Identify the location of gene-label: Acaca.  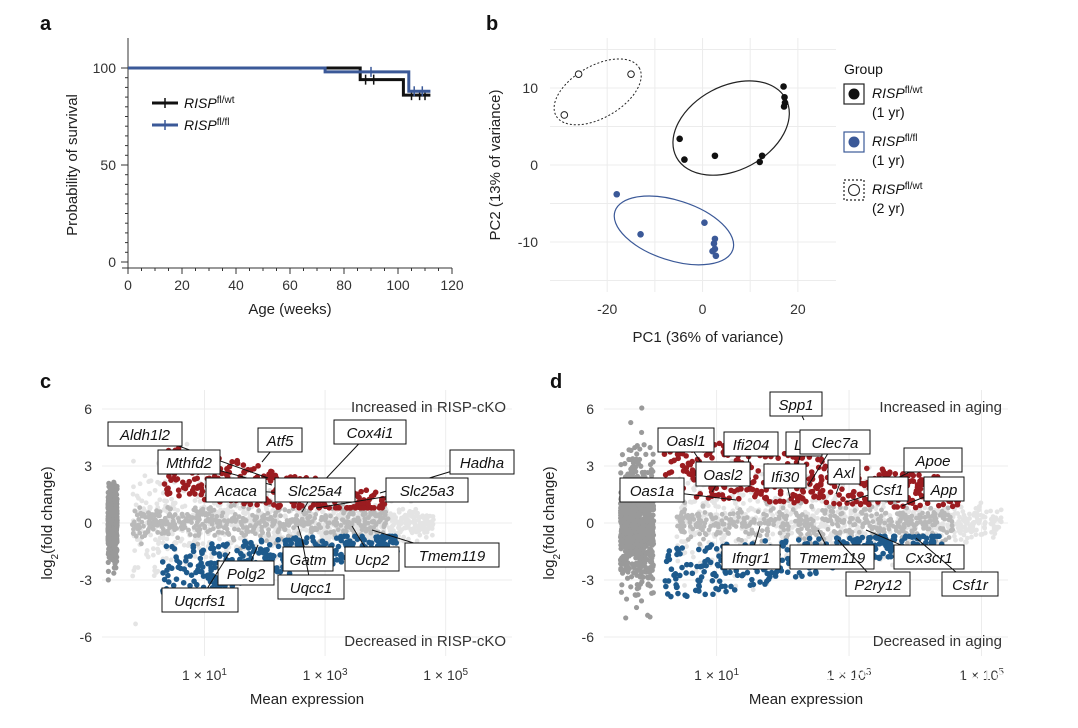
(235, 491).